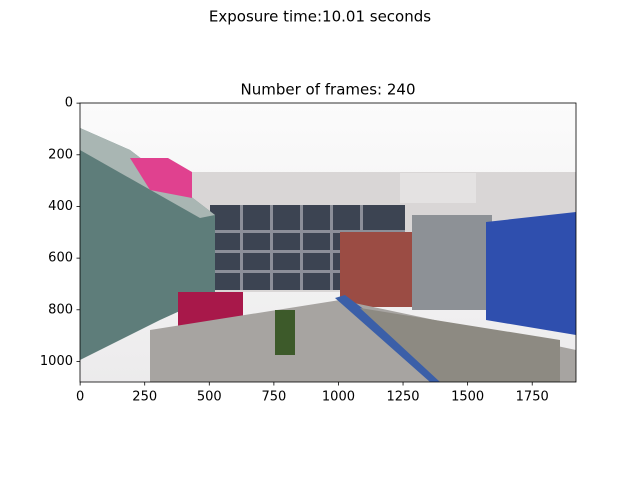 This screenshot has width=640, height=480. I want to click on y-tick-label: 800, so click(60, 309).